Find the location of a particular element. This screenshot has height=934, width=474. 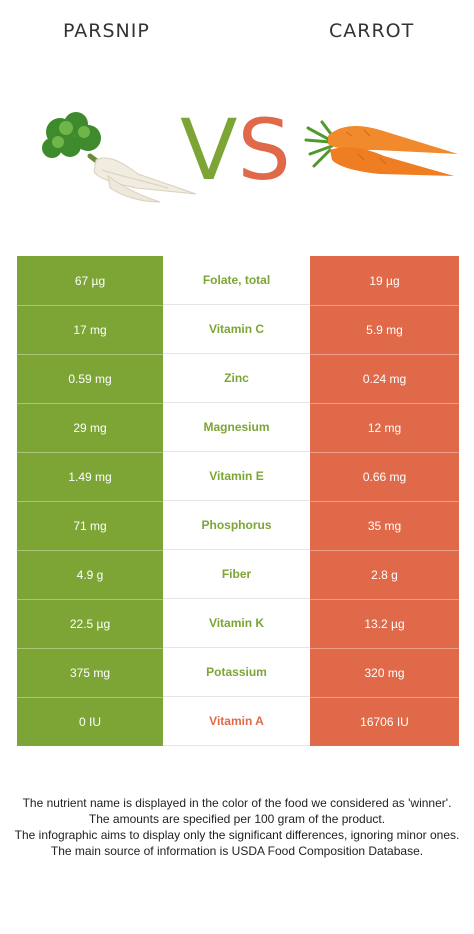

nutrient-name: Vitamin C is located at coordinates (236, 329).